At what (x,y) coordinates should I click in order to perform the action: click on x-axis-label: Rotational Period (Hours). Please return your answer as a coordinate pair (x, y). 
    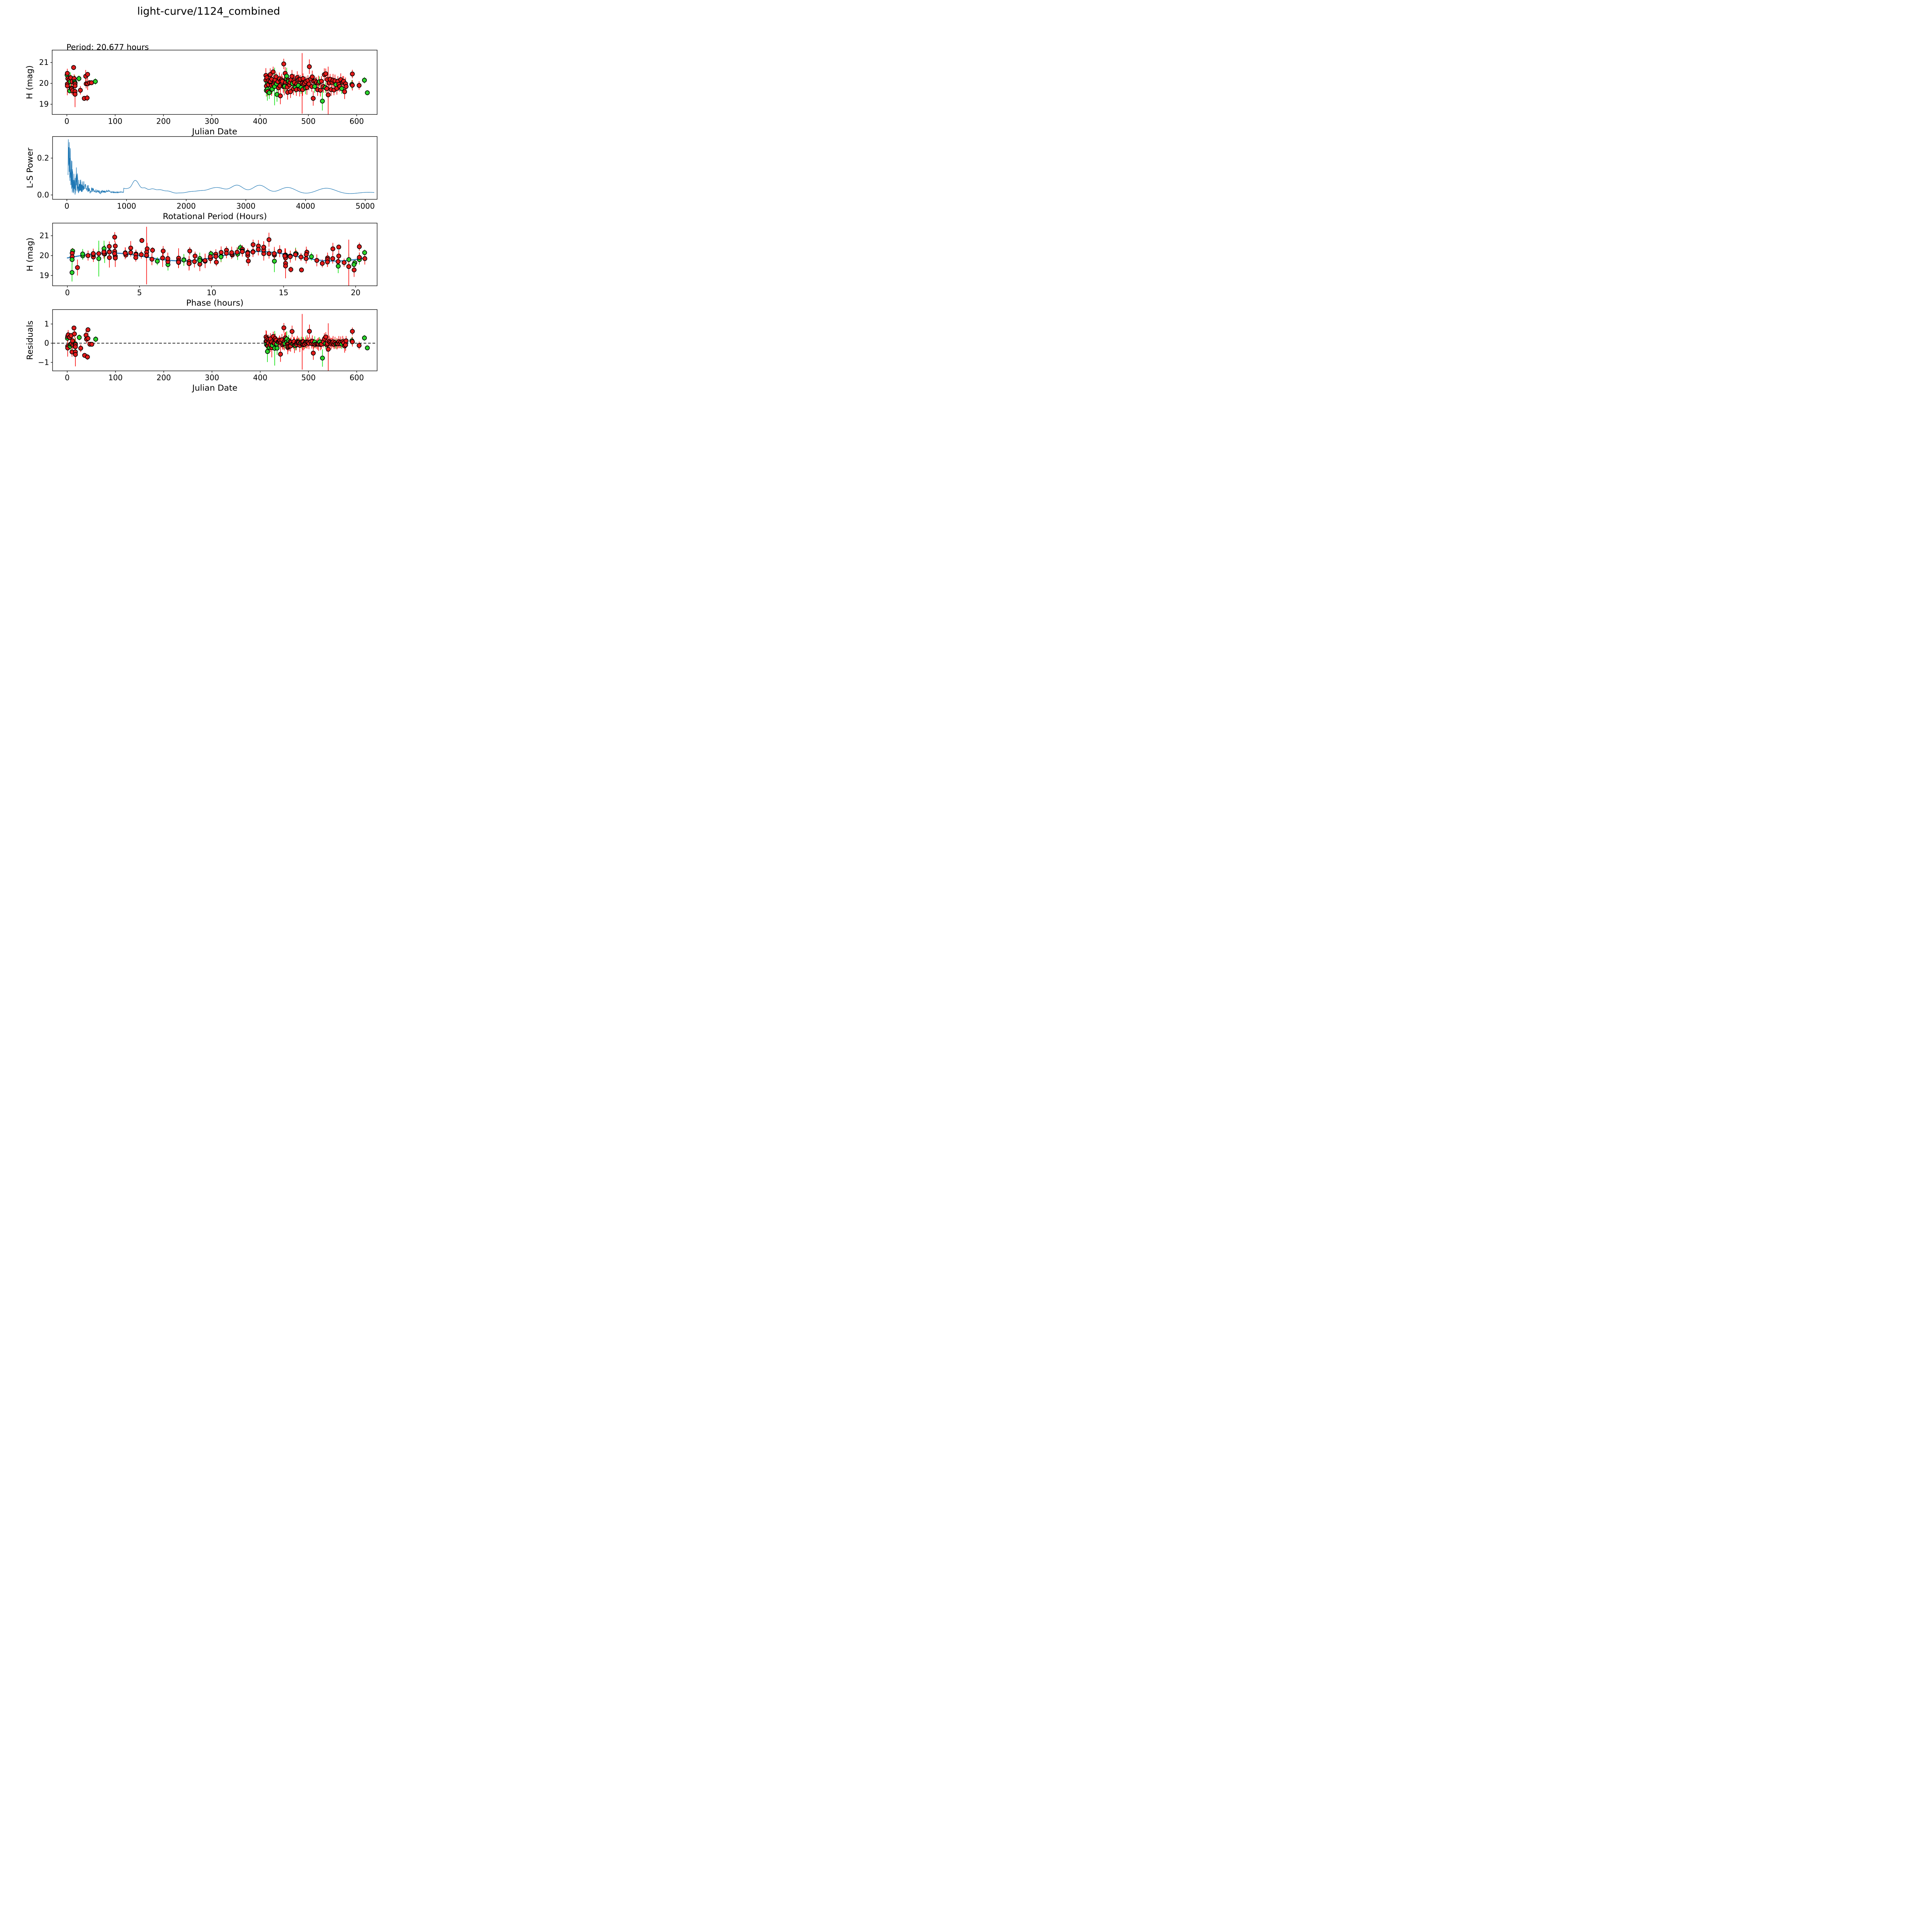
    Looking at the image, I should click on (215, 216).